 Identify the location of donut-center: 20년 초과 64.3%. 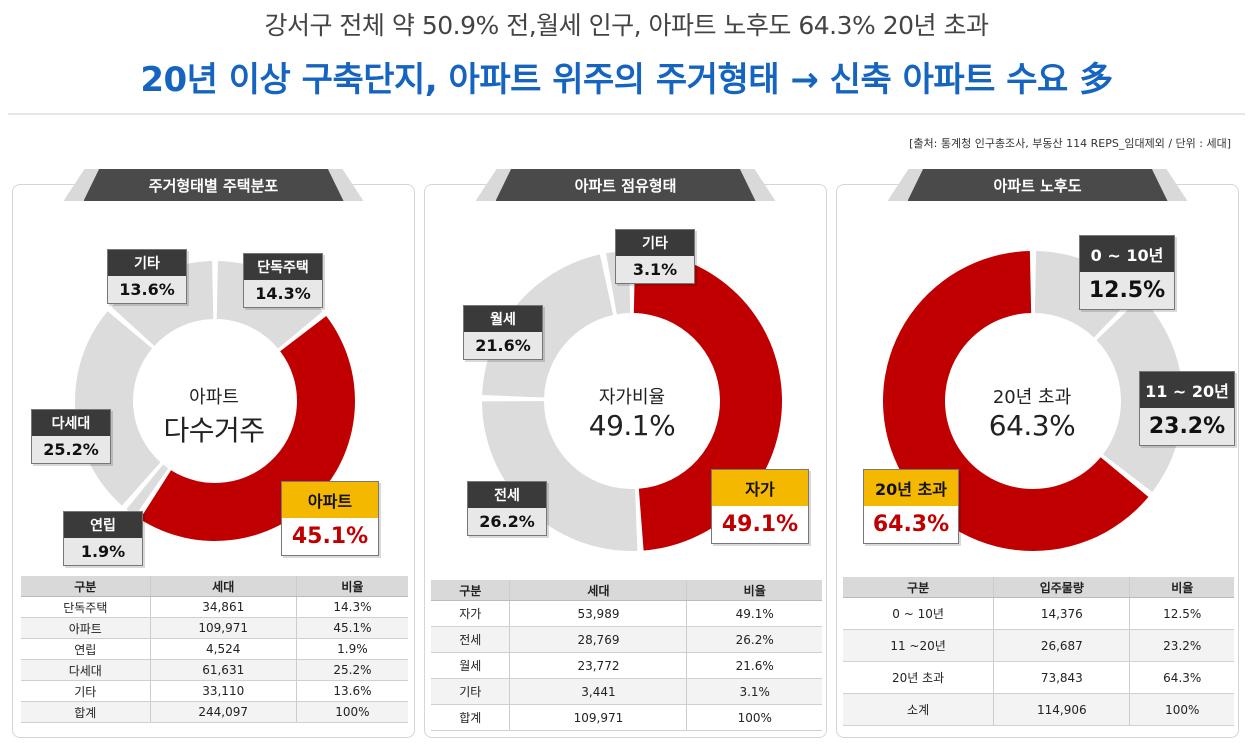
(1032, 412).